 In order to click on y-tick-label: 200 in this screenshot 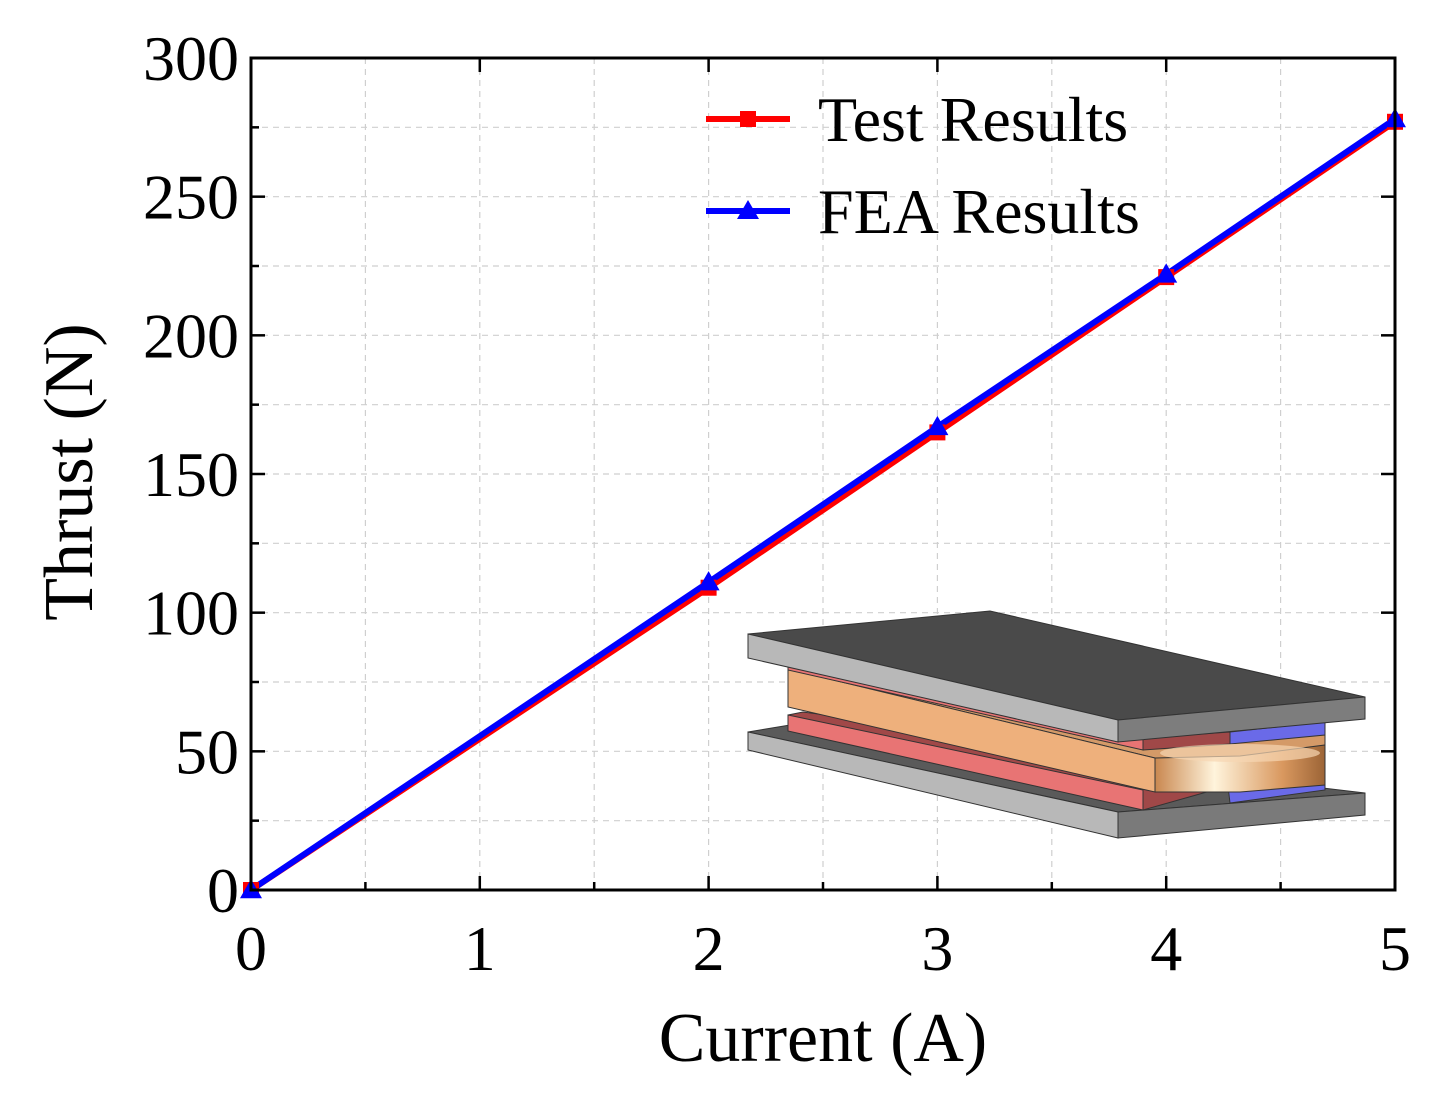, I will do `click(191, 335)`.